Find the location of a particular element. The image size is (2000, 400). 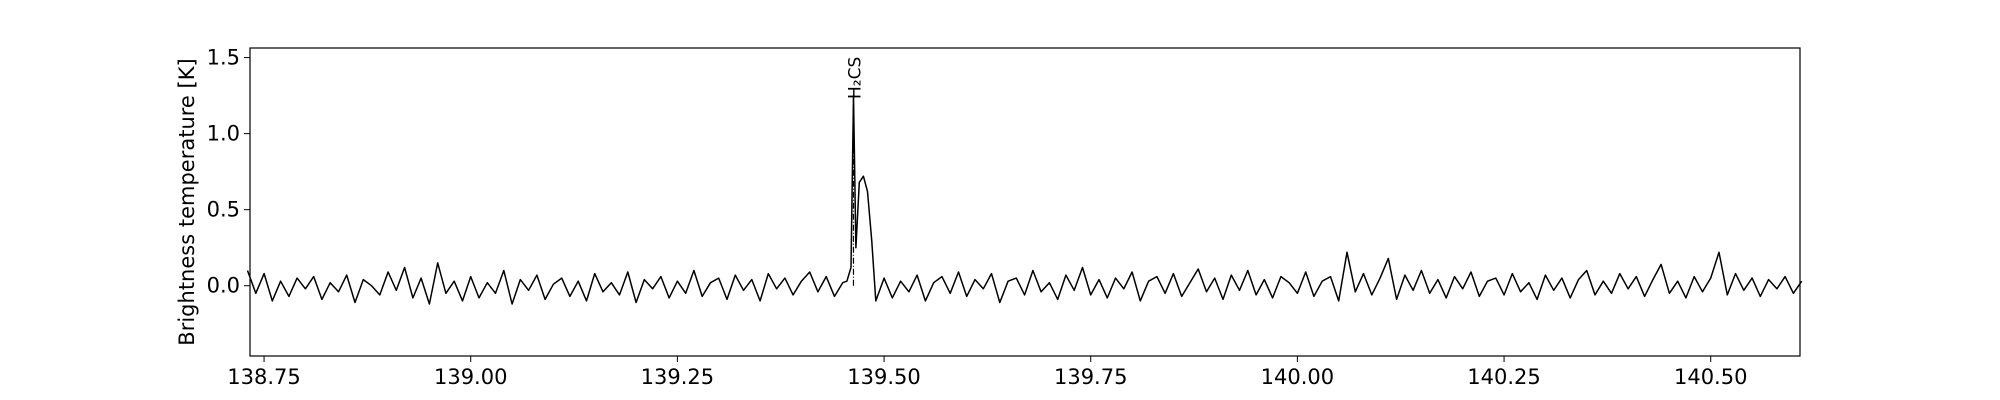

x-tick-label: 139.75 is located at coordinates (1090, 377).